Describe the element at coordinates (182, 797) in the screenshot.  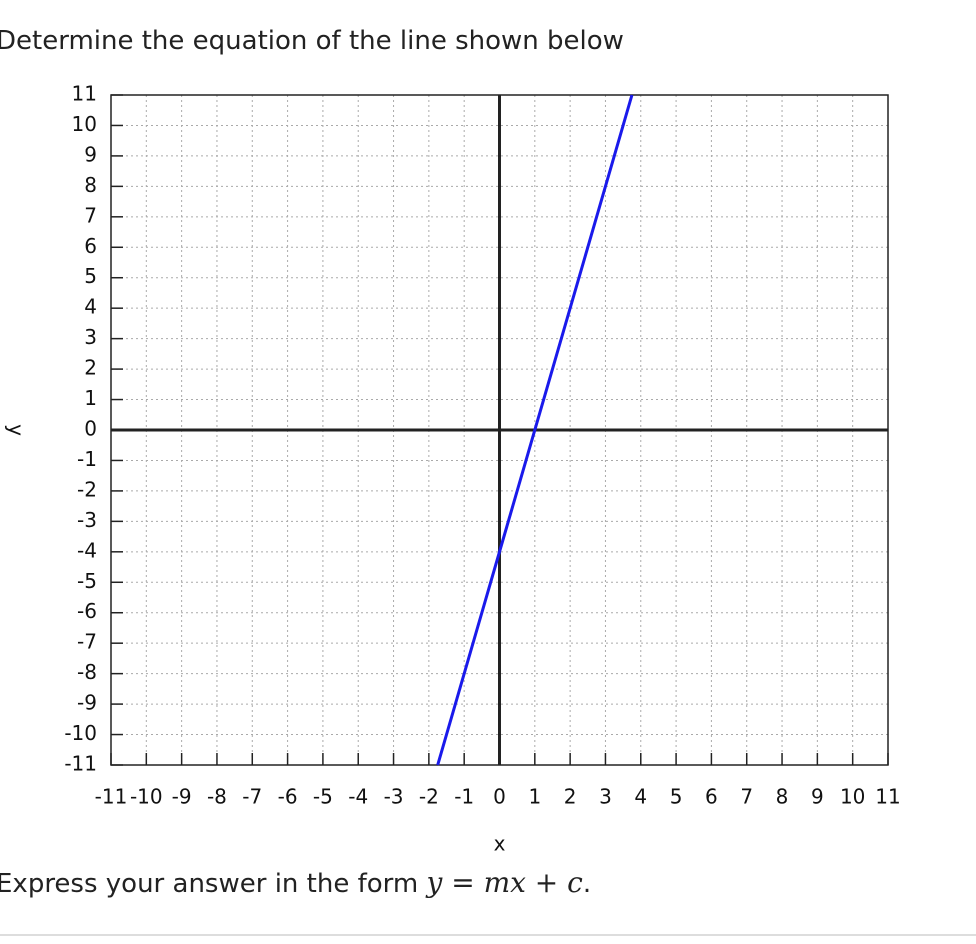
I see `x-tick-label: -9` at that location.